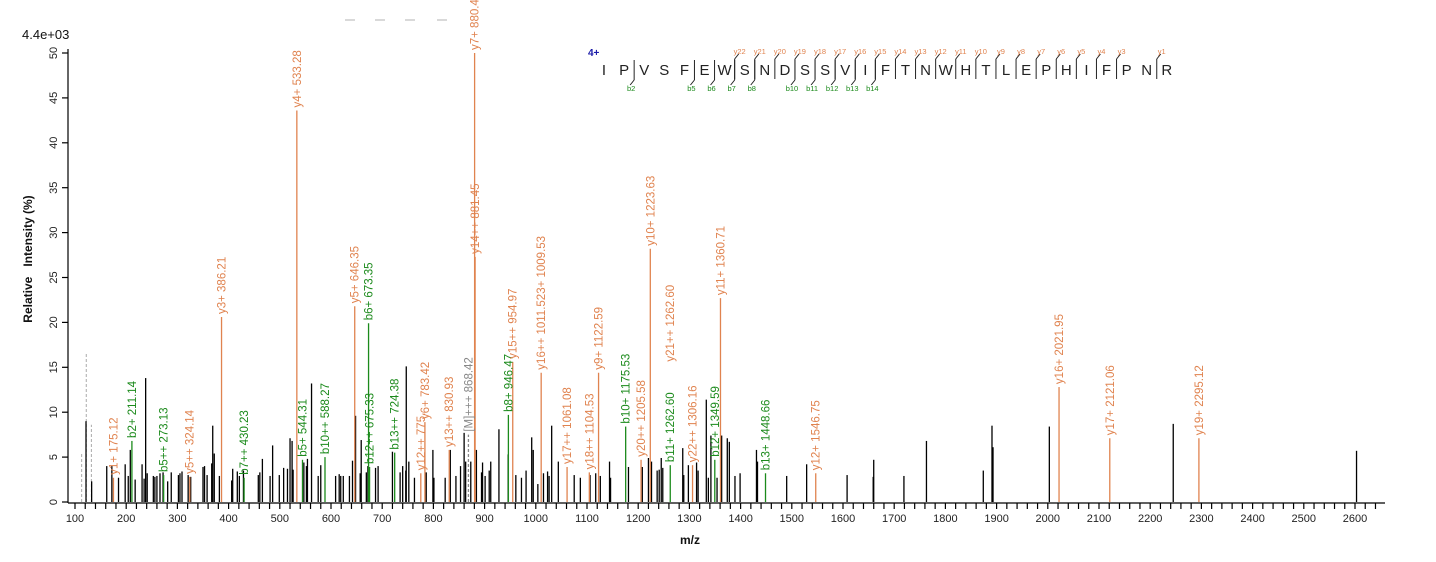 The height and width of the screenshot is (562, 1436). What do you see at coordinates (54, 53) in the screenshot?
I see `y-tick-label: 50` at bounding box center [54, 53].